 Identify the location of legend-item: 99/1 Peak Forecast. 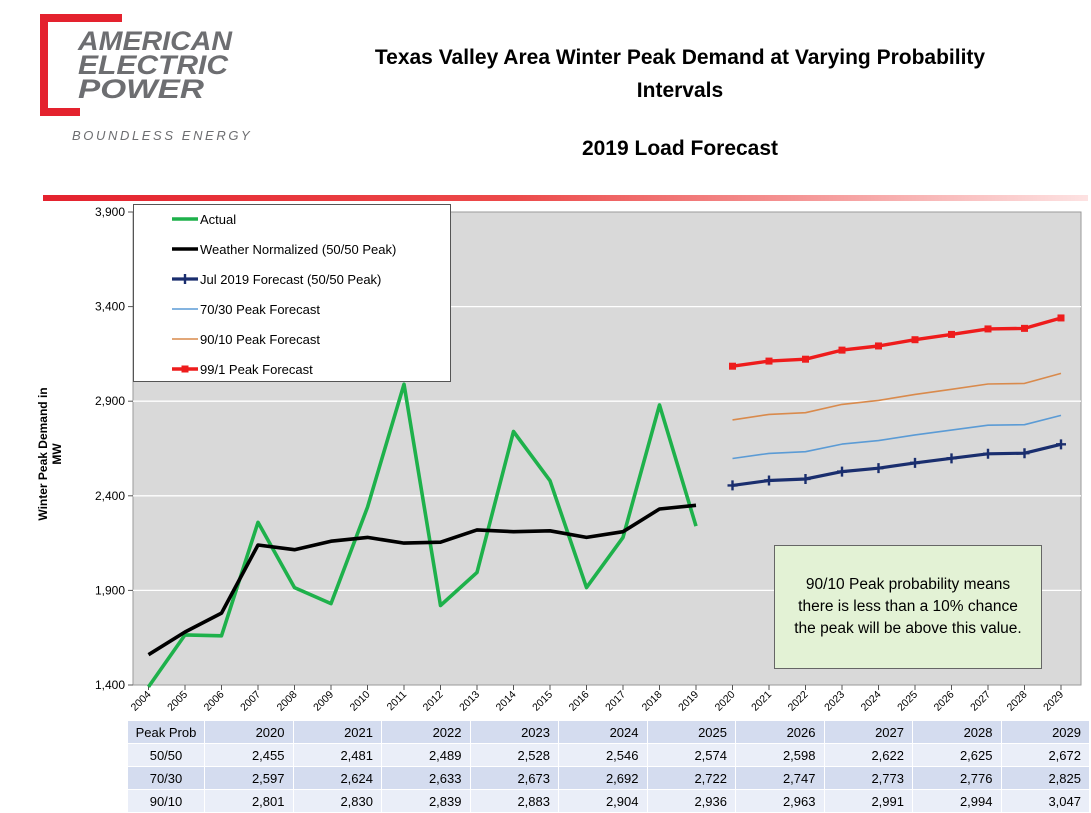
(223, 369).